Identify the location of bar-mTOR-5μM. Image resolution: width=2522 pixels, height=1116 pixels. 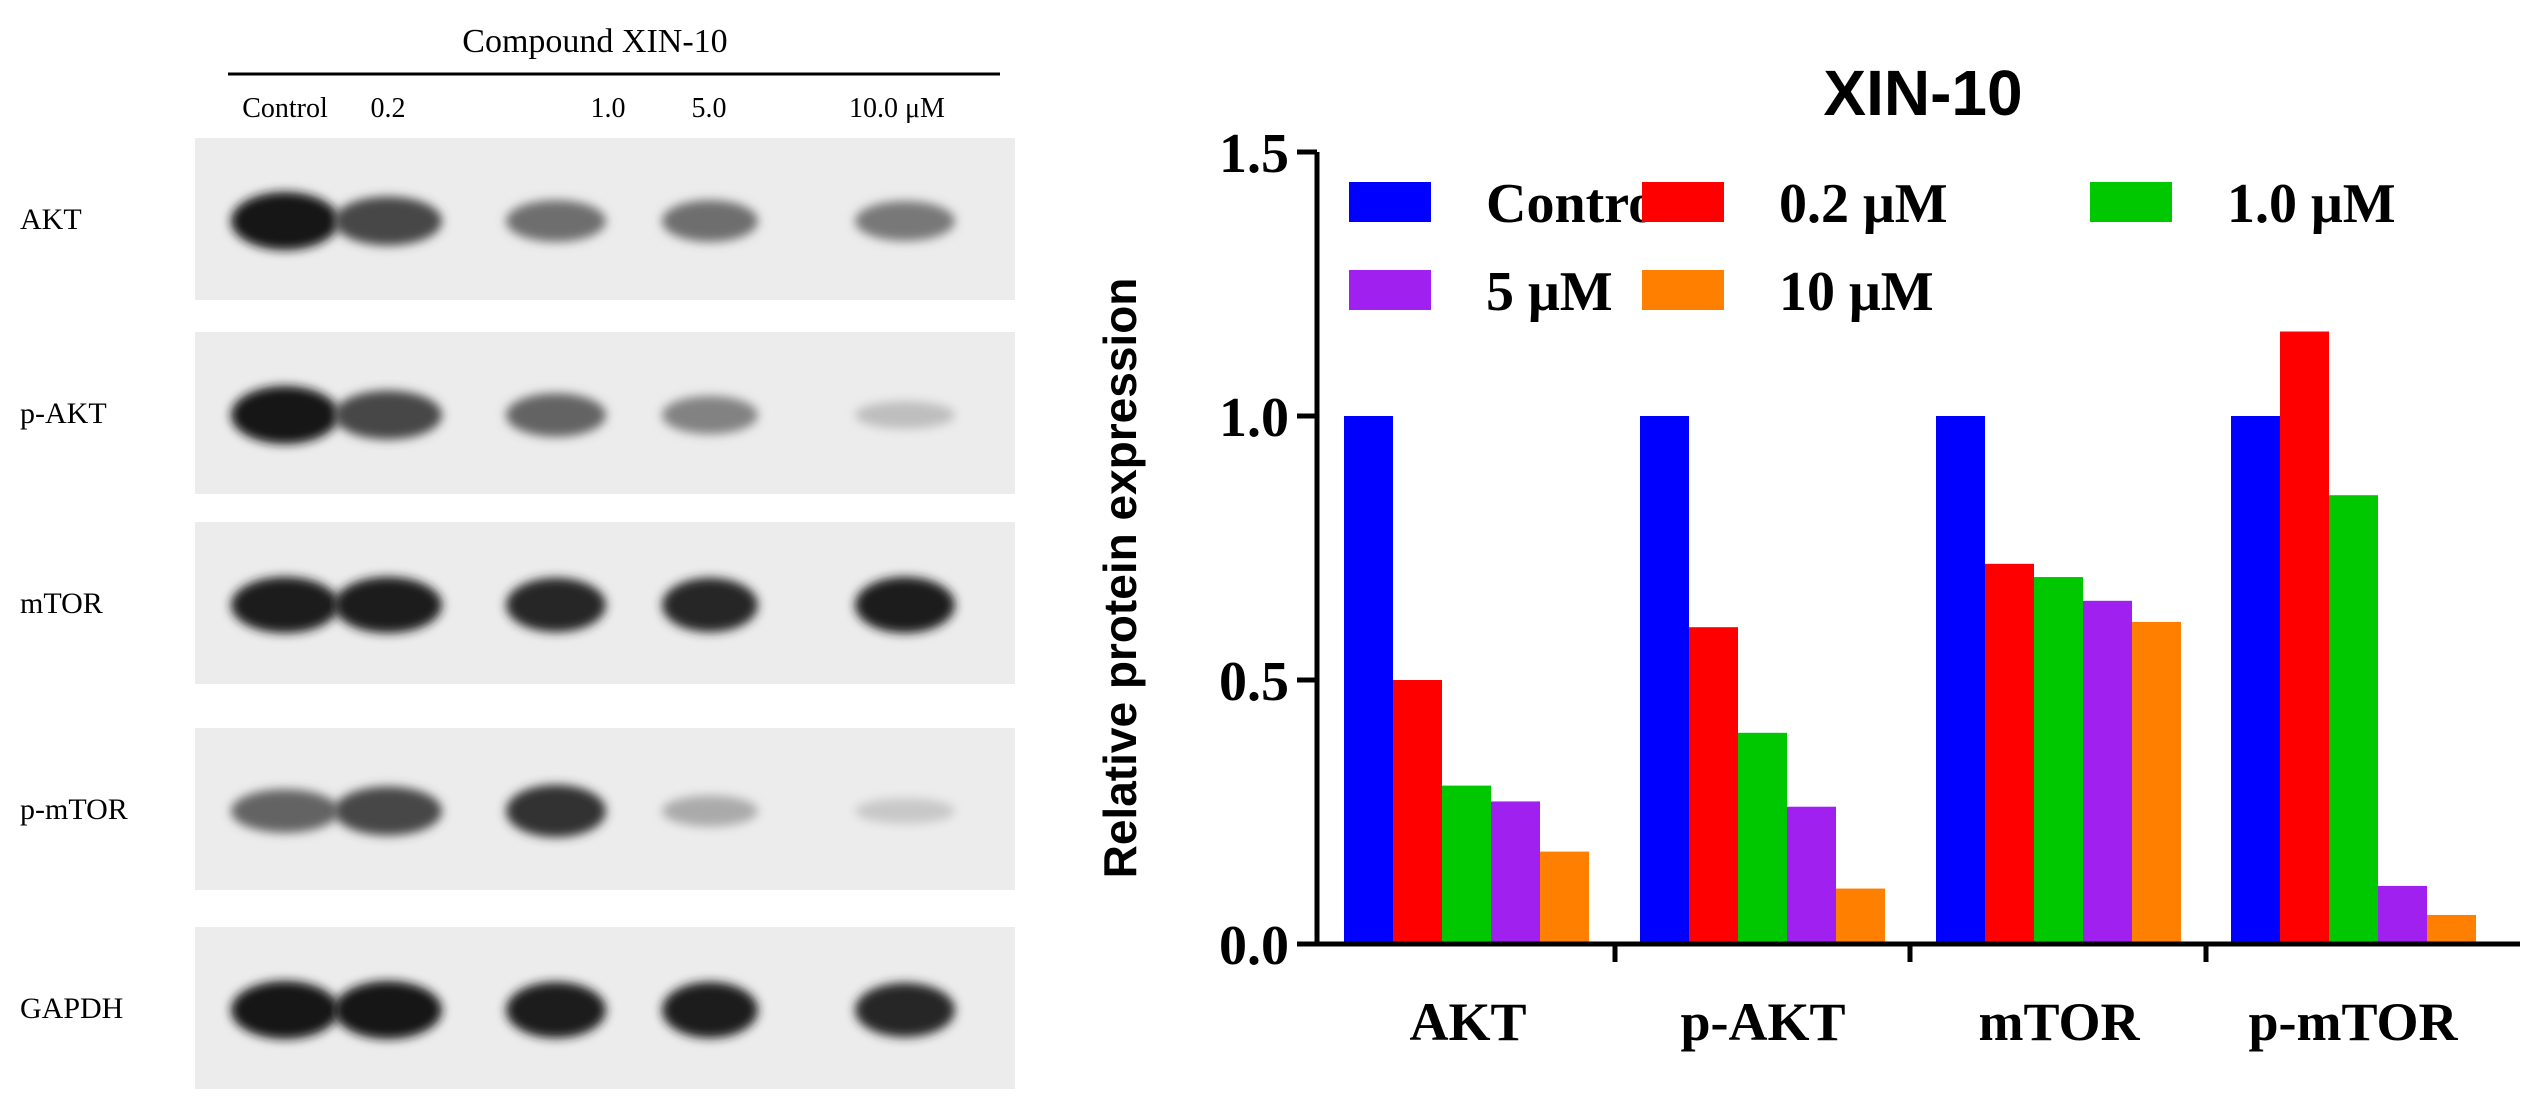
(2107, 772).